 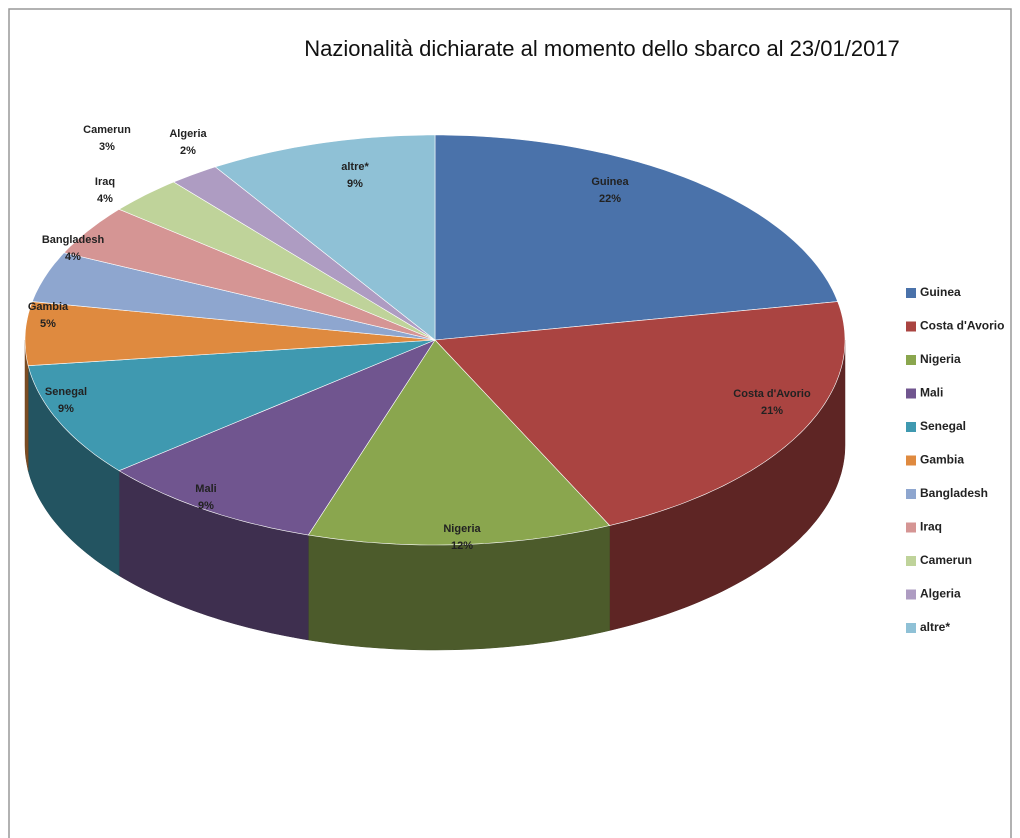 What do you see at coordinates (107, 130) in the screenshot?
I see `slice-label: Camerun` at bounding box center [107, 130].